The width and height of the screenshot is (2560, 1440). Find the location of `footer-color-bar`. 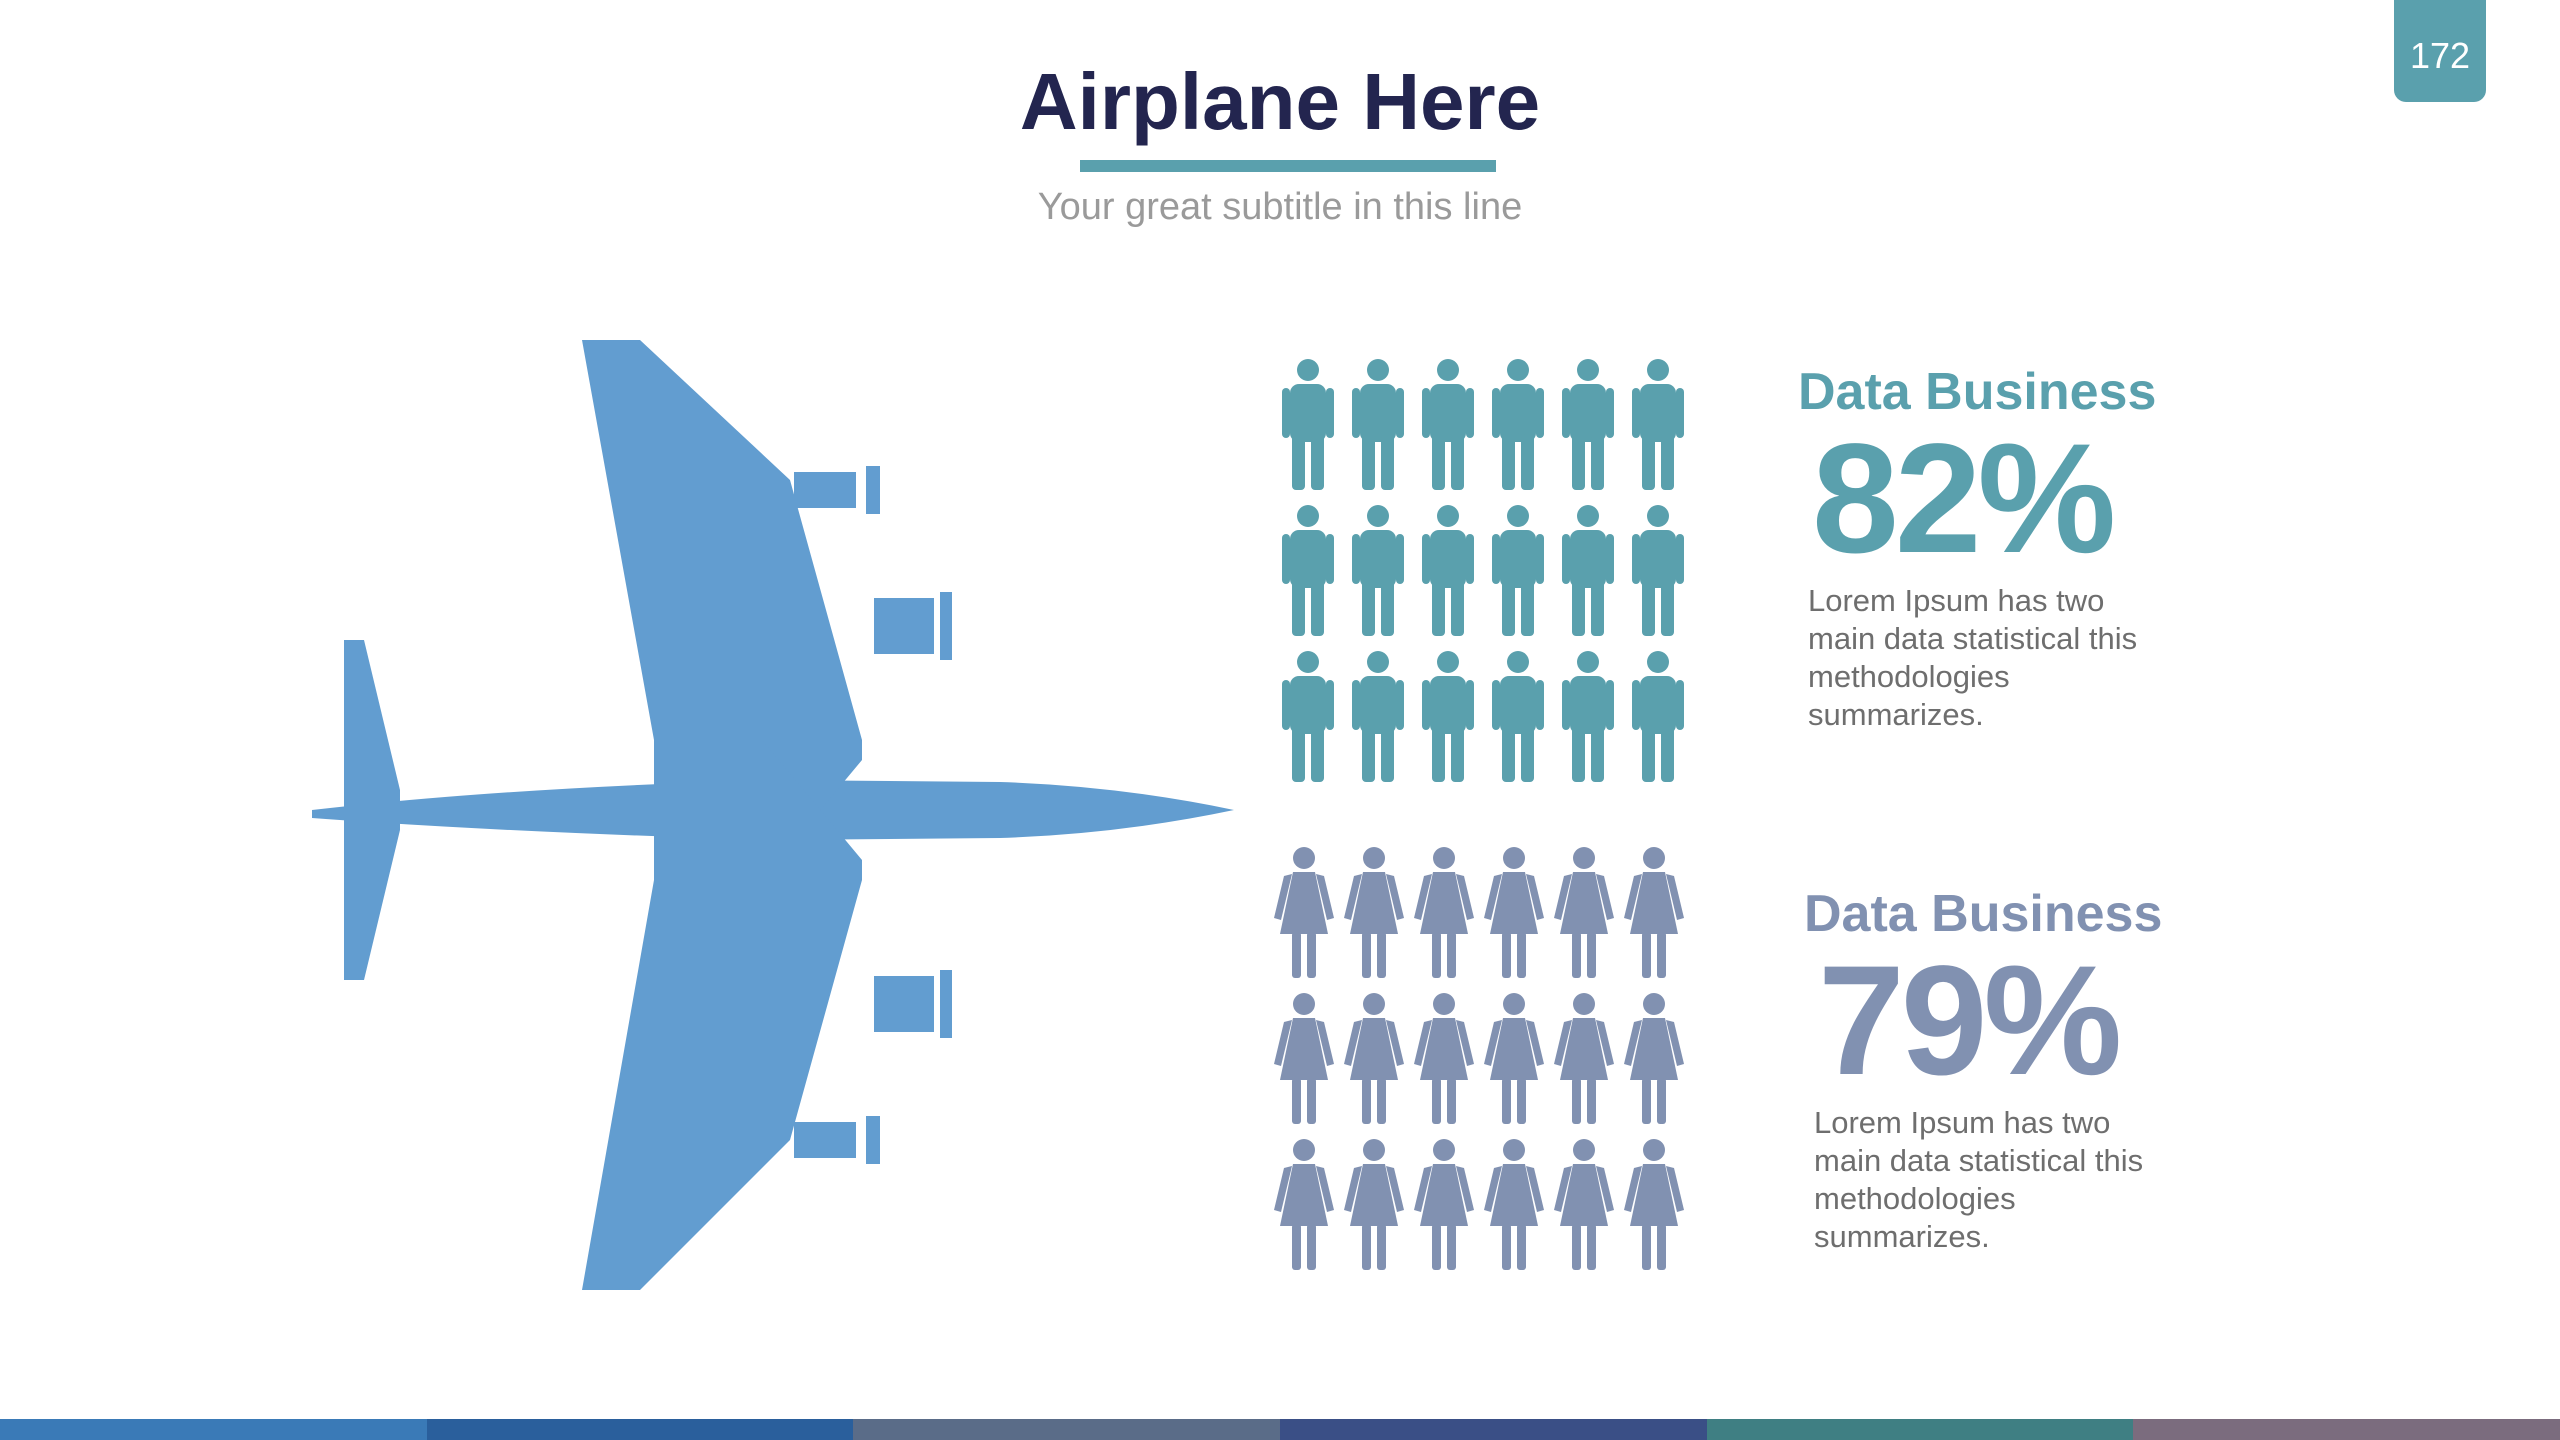

footer-color-bar is located at coordinates (1280, 1429).